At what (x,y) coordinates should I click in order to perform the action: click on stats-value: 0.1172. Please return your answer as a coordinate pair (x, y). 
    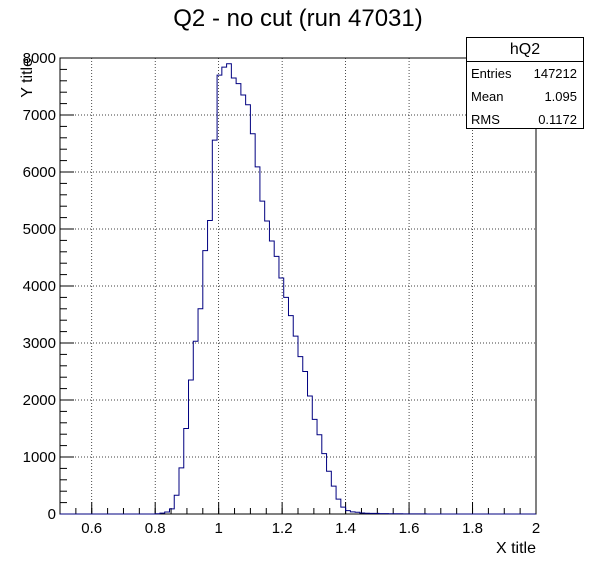
    Looking at the image, I should click on (557, 119).